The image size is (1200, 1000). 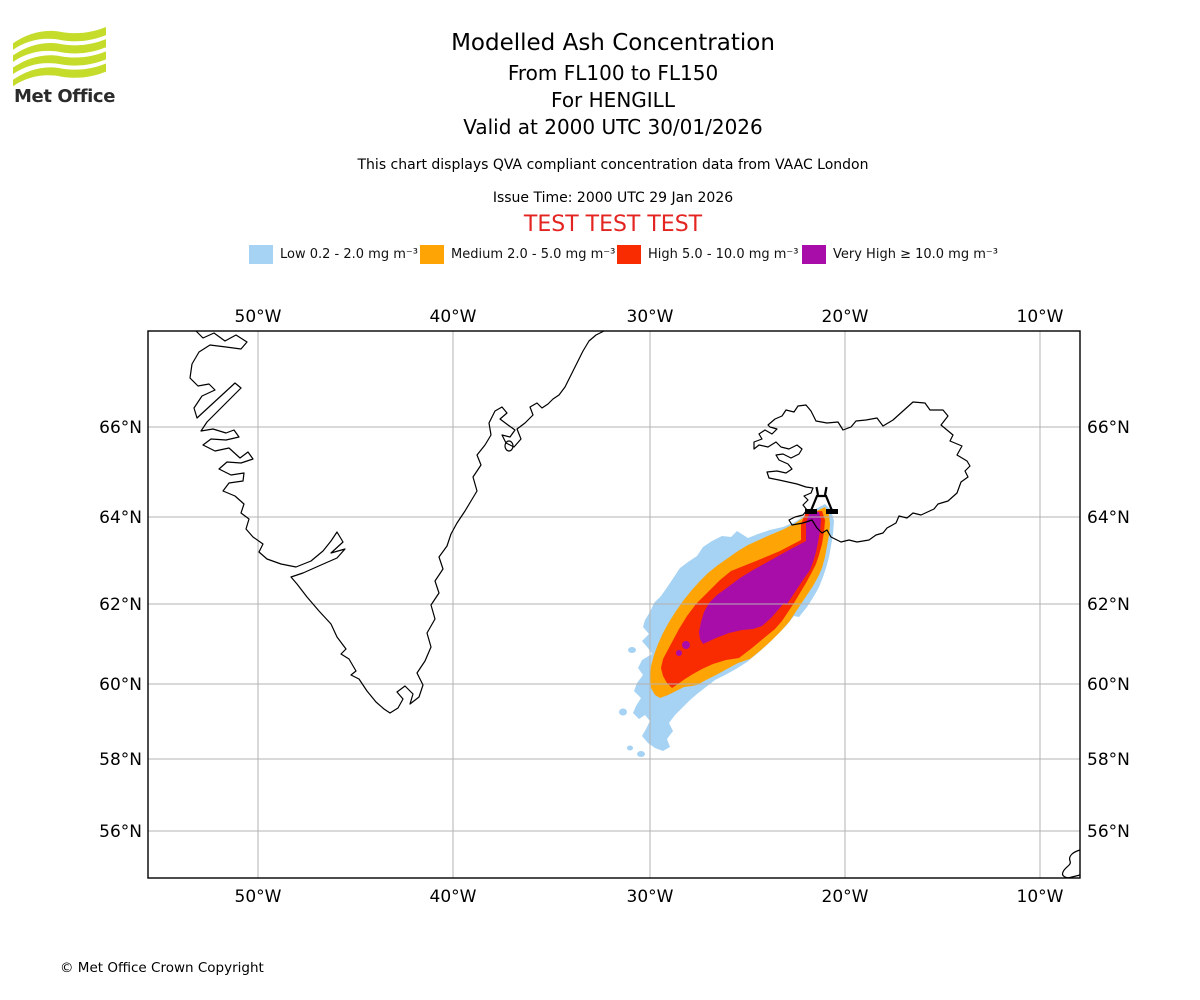 I want to click on volcano-marker-icon, so click(x=821, y=500).